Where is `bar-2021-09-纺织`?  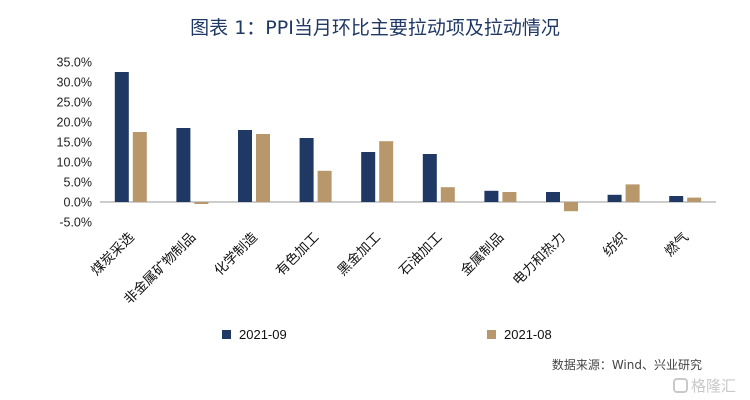 bar-2021-09-纺织 is located at coordinates (614, 198).